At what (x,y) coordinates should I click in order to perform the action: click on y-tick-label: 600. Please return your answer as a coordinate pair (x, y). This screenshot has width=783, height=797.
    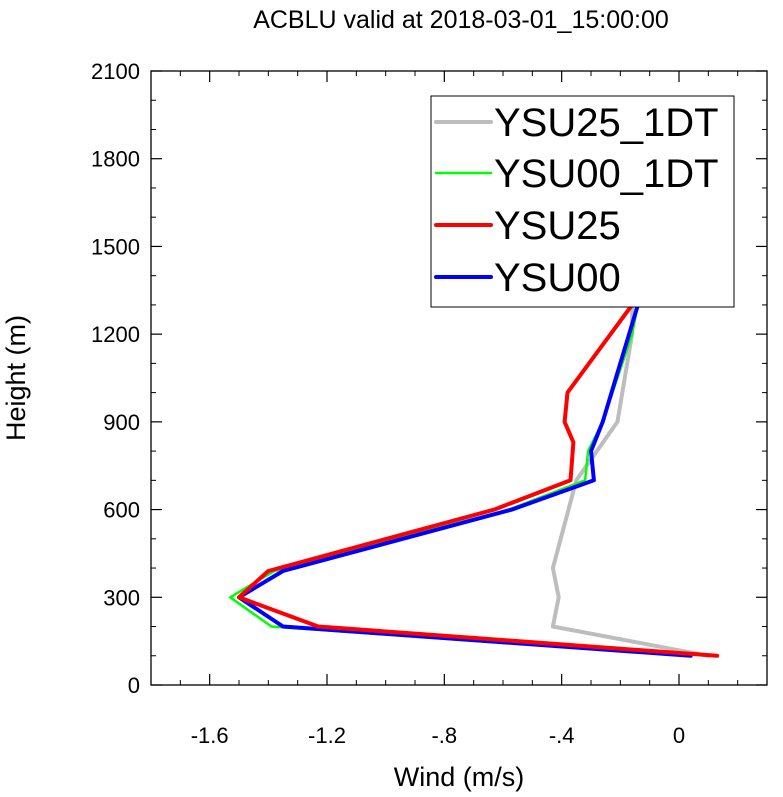
    Looking at the image, I should click on (121, 510).